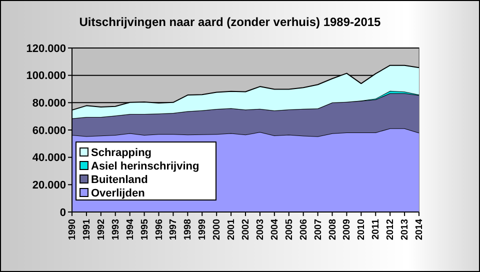 The height and width of the screenshot is (272, 480). I want to click on x-tick-label: 1996, so click(159, 229).